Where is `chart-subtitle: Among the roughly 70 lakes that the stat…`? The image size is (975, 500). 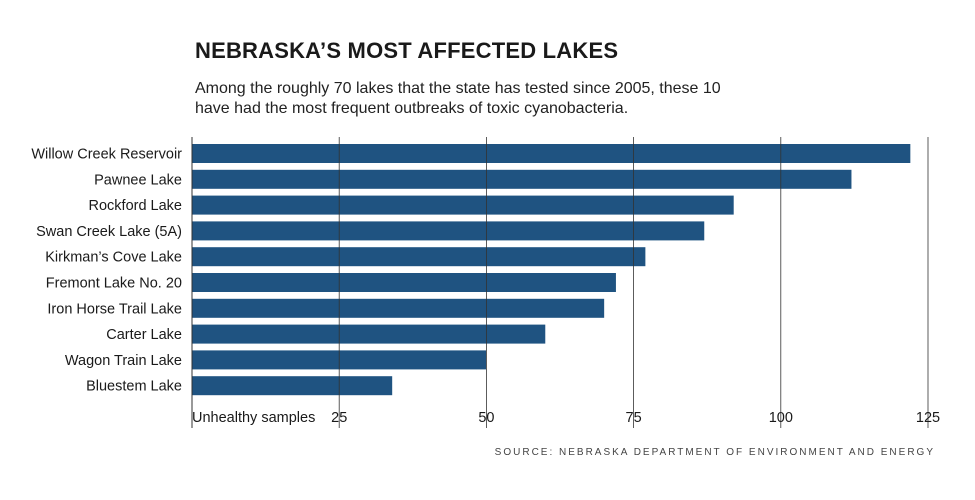
chart-subtitle: Among the roughly 70 lakes that the stat… is located at coordinates (458, 98).